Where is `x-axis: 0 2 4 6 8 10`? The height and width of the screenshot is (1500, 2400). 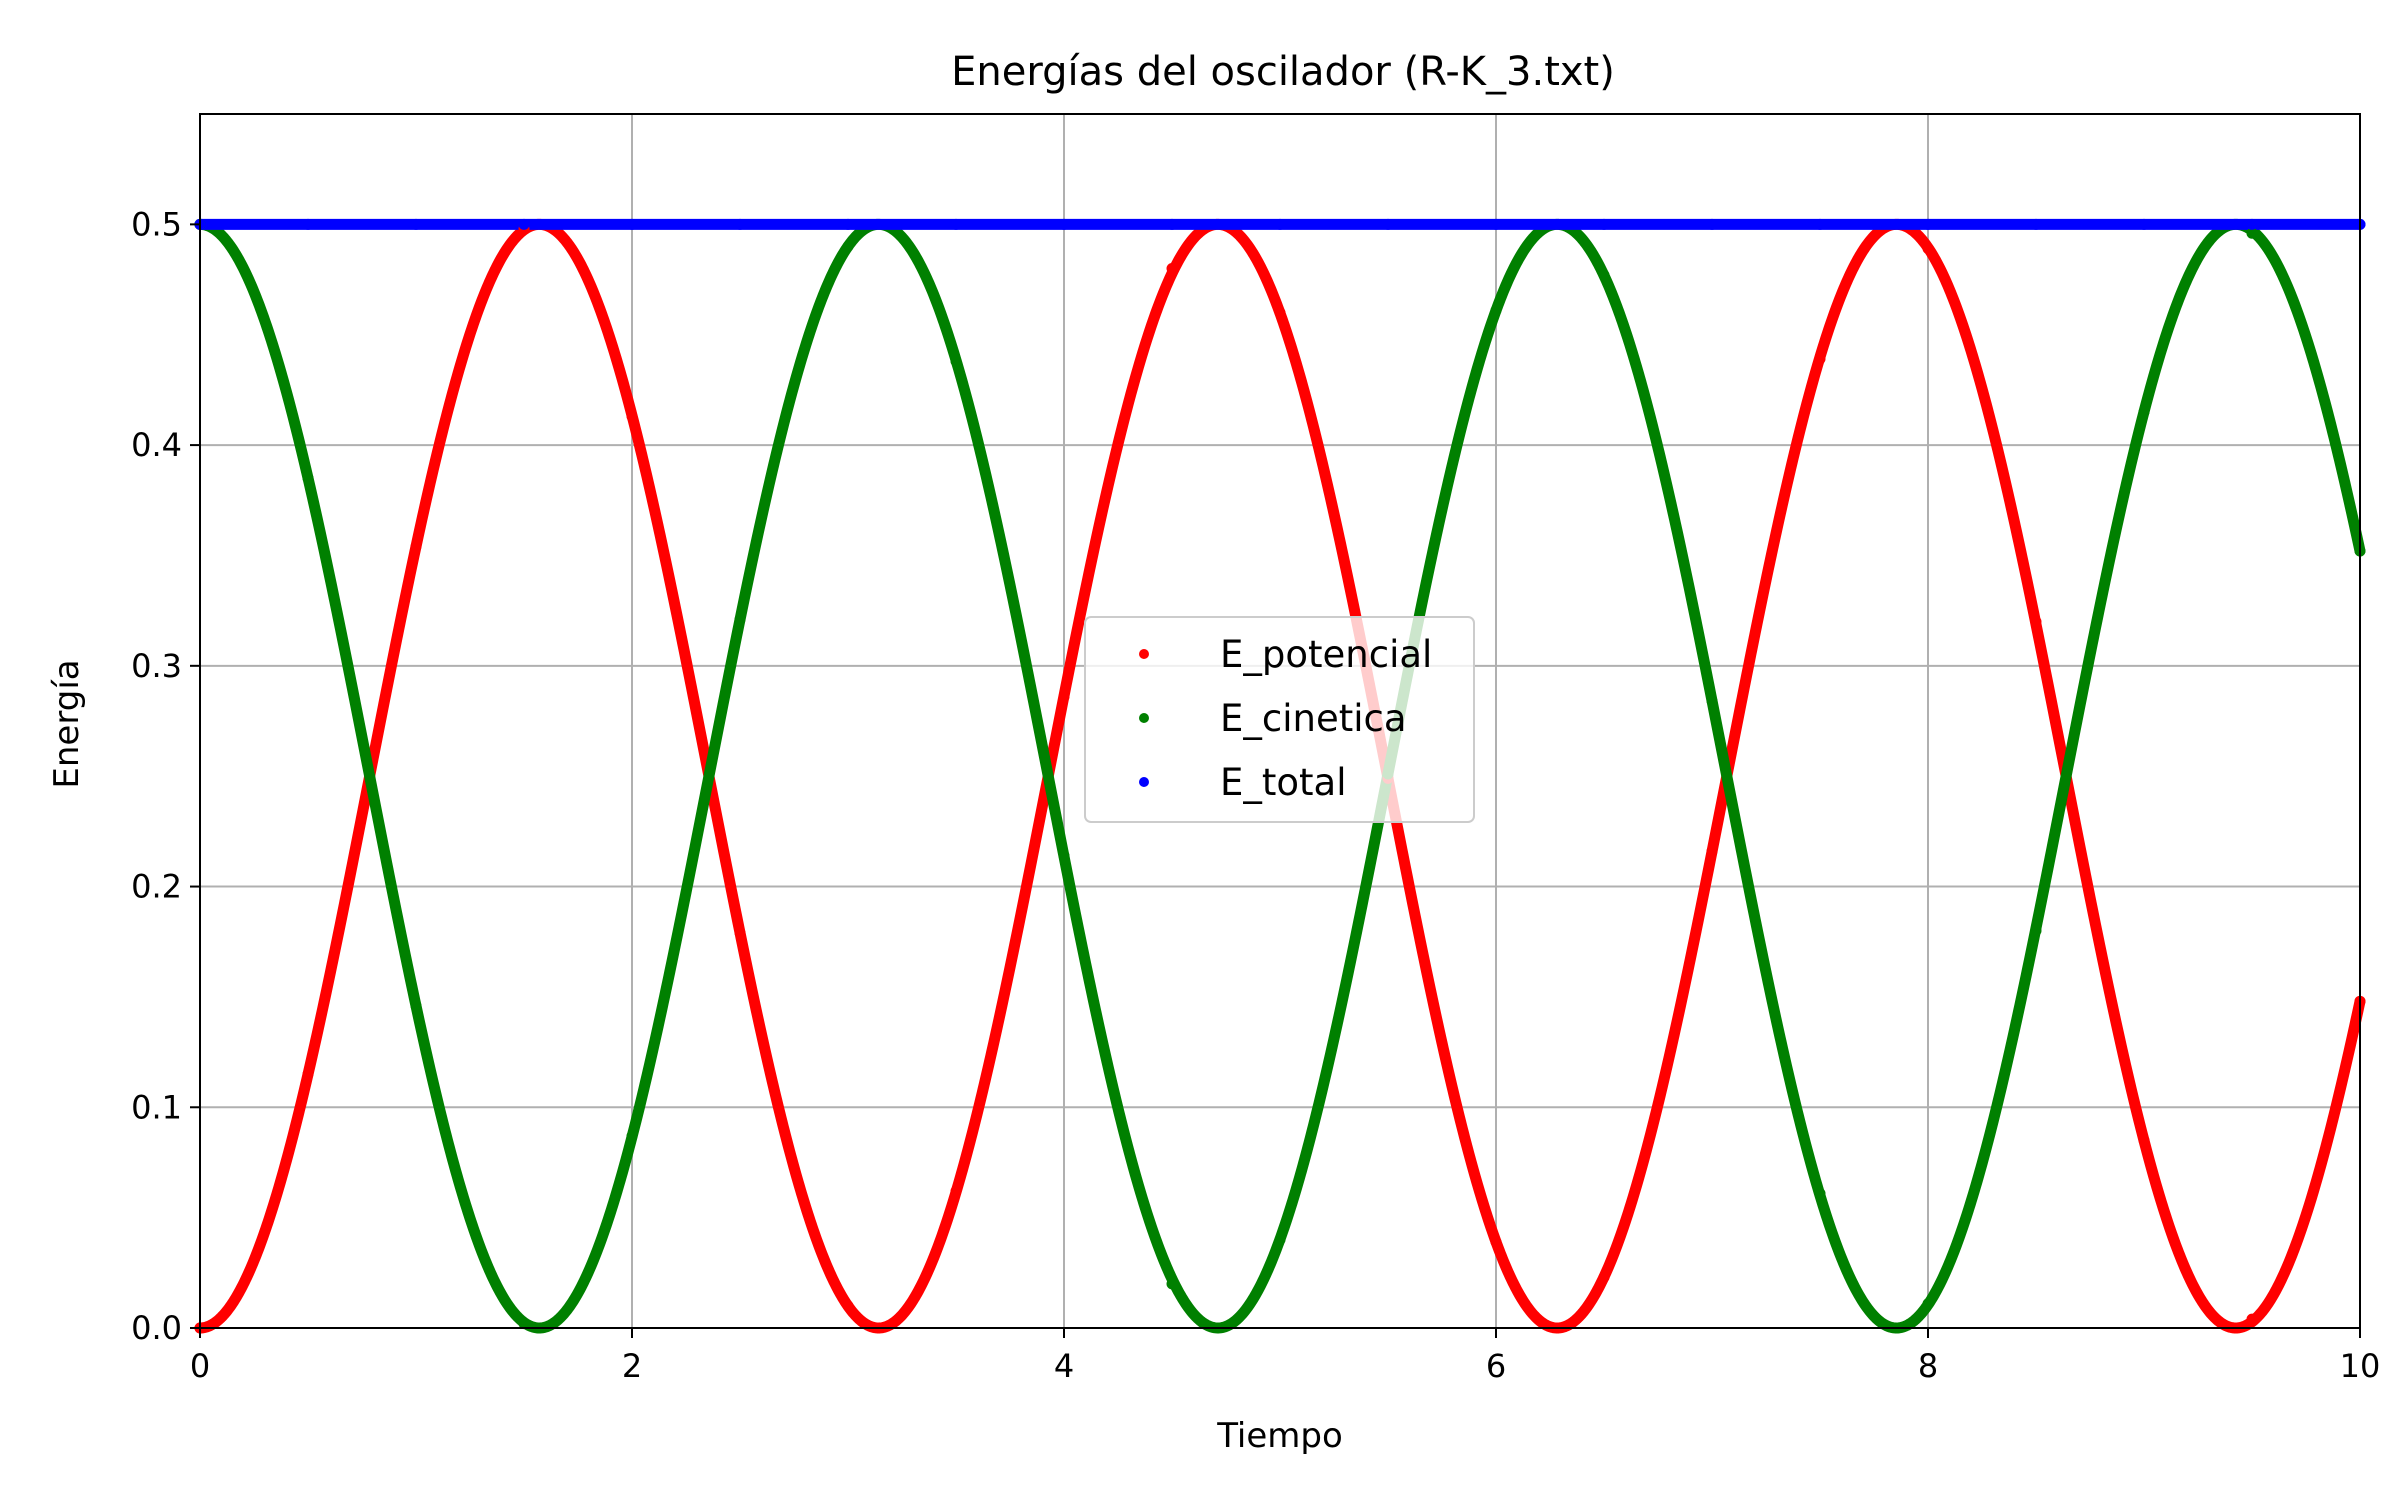 x-axis: 0 2 4 6 8 10 is located at coordinates (1285, 1356).